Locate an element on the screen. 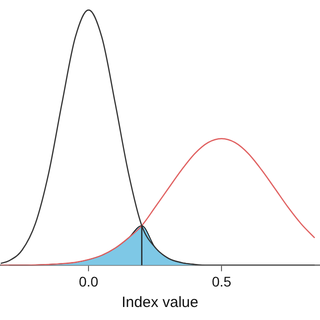  x-tick-label: 0.0 is located at coordinates (88, 281).